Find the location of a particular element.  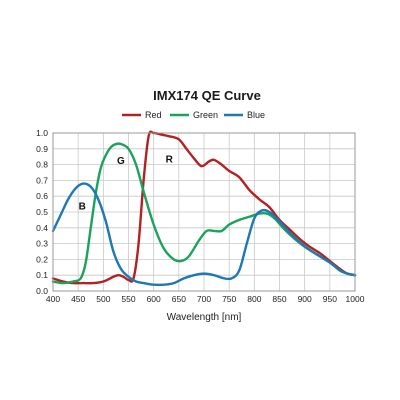

y-tick-label: 0.2 is located at coordinates (42, 259).